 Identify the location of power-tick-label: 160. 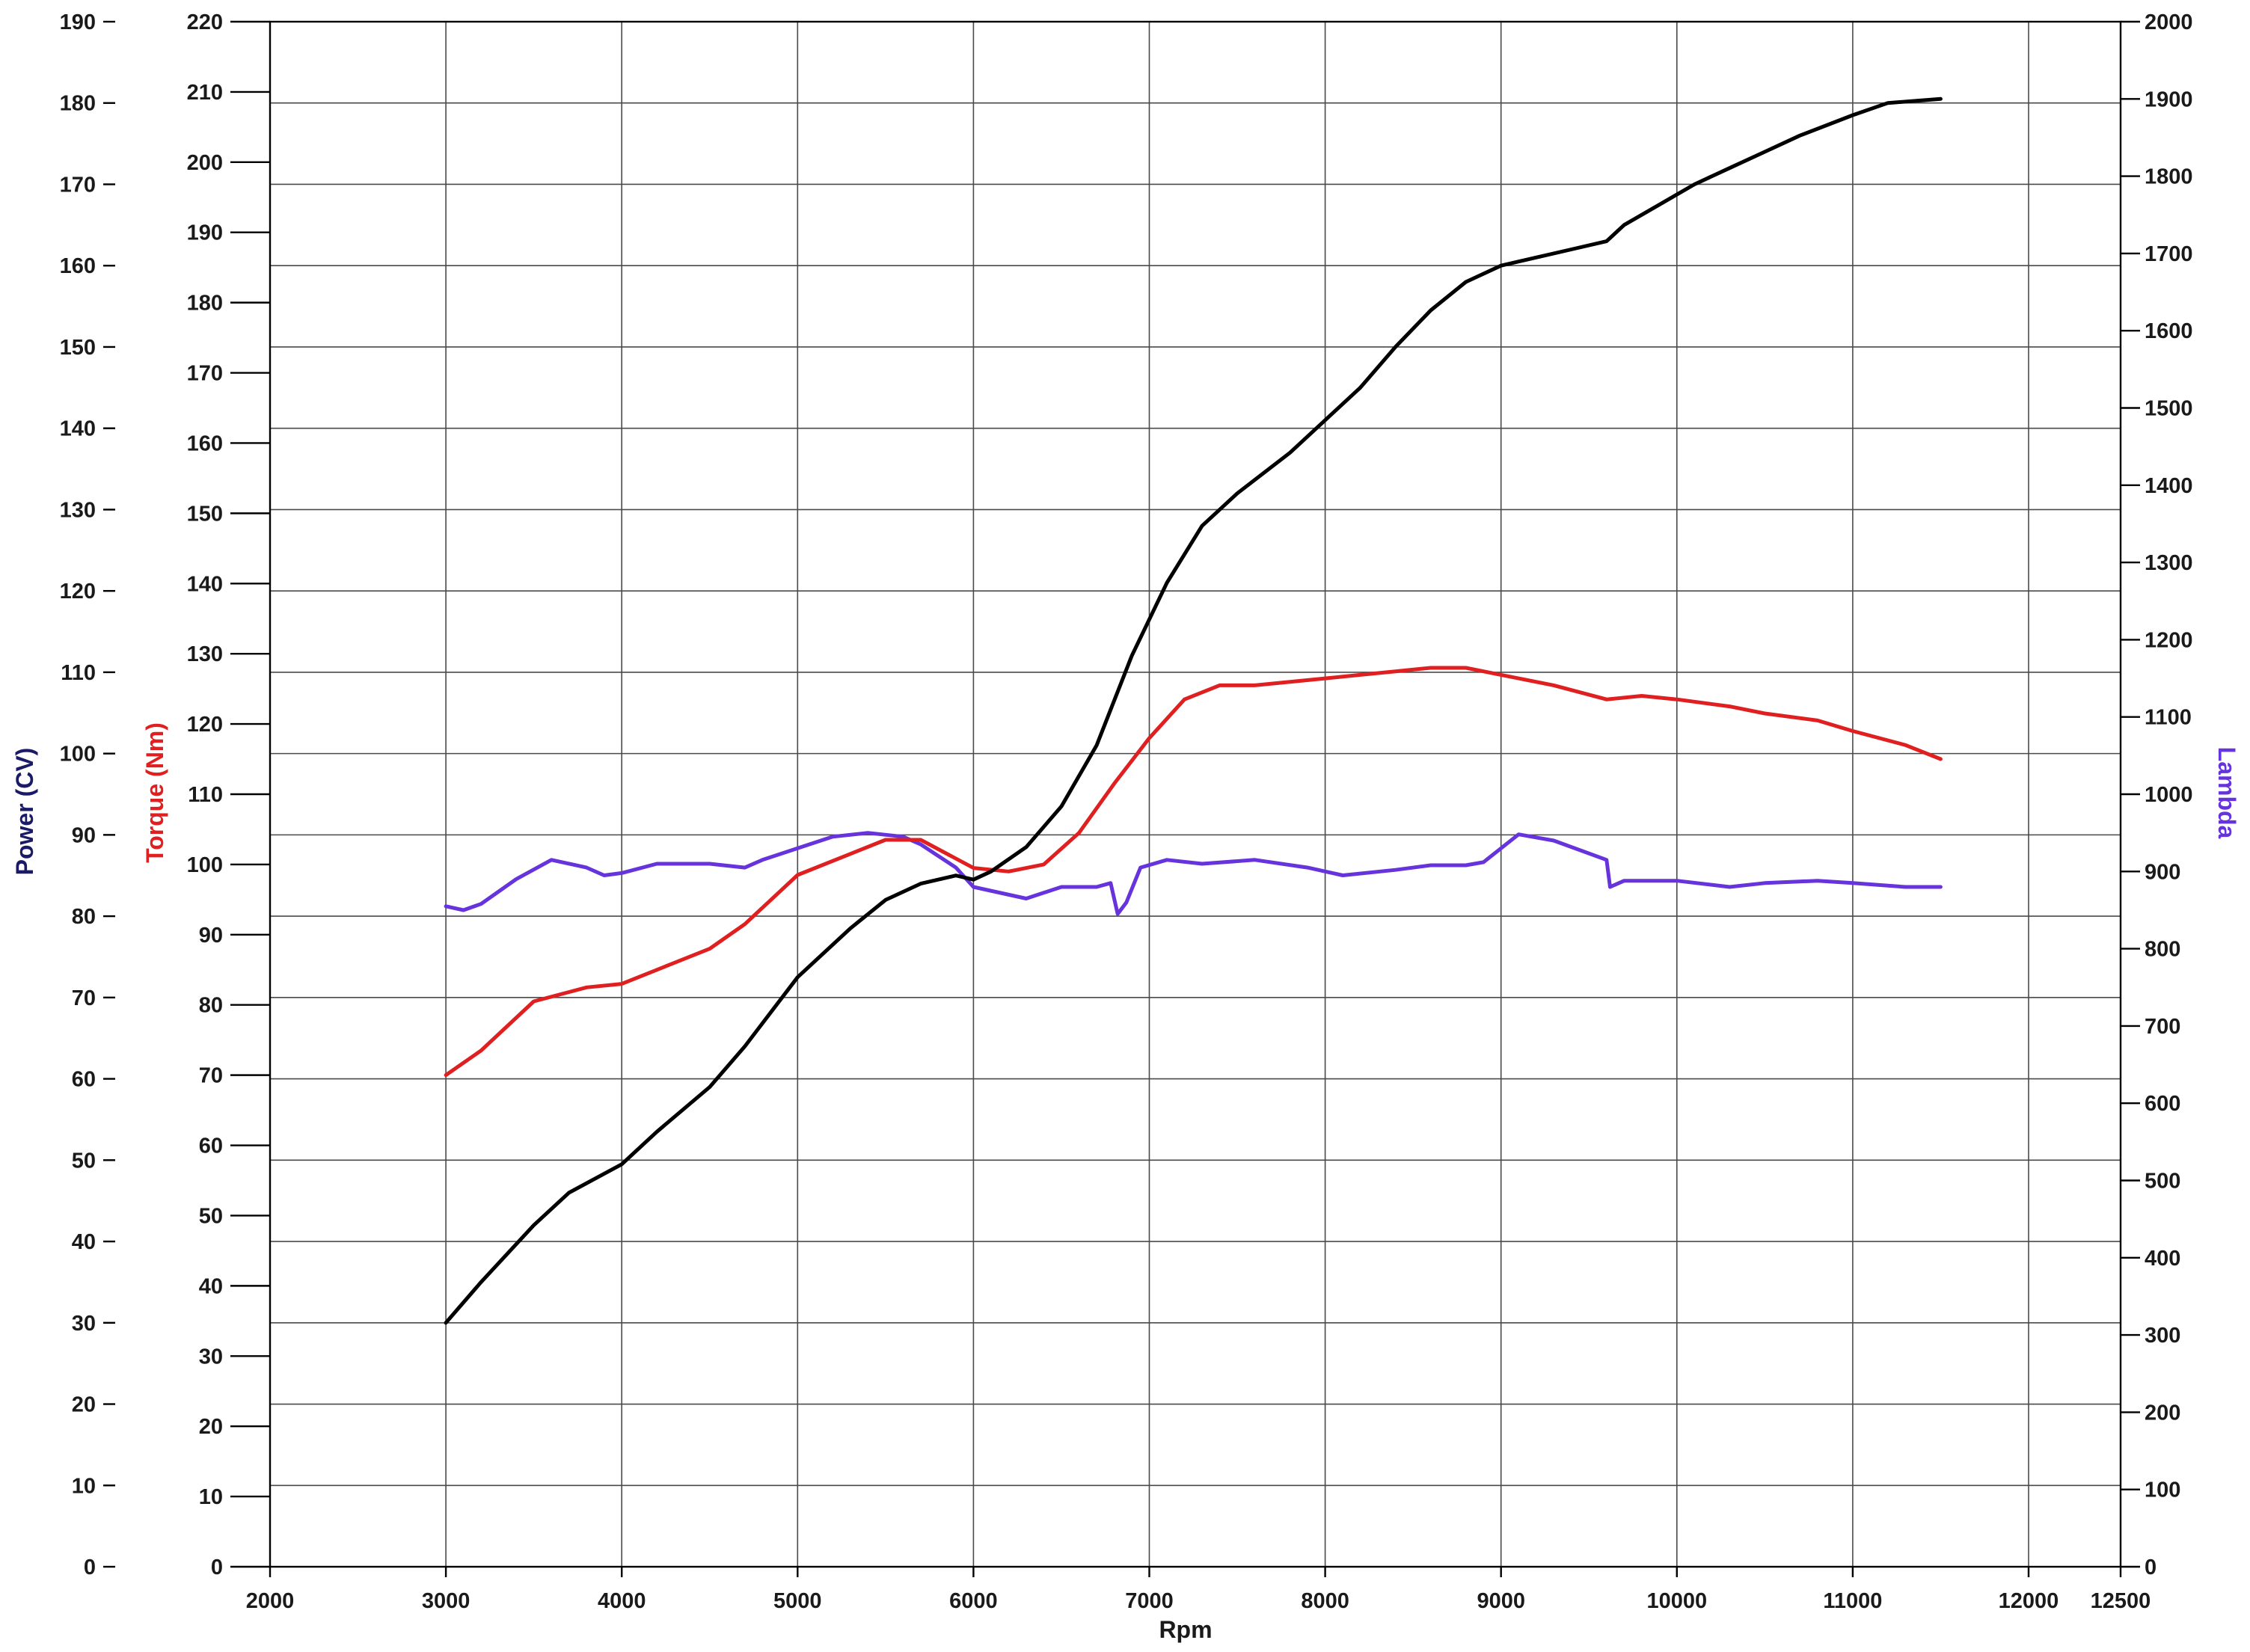
(78, 266).